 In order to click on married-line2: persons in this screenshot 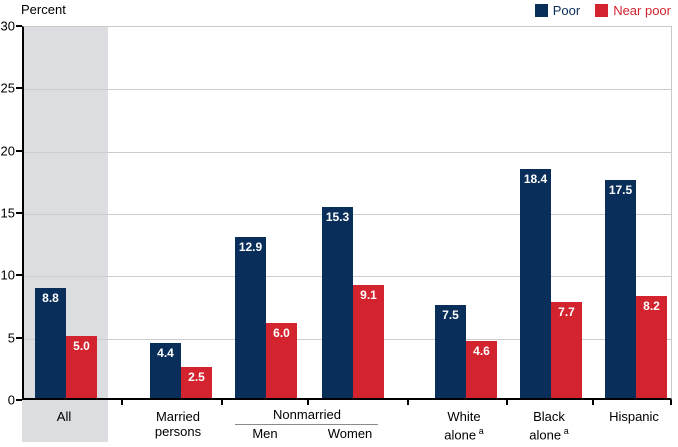, I will do `click(178, 431)`.